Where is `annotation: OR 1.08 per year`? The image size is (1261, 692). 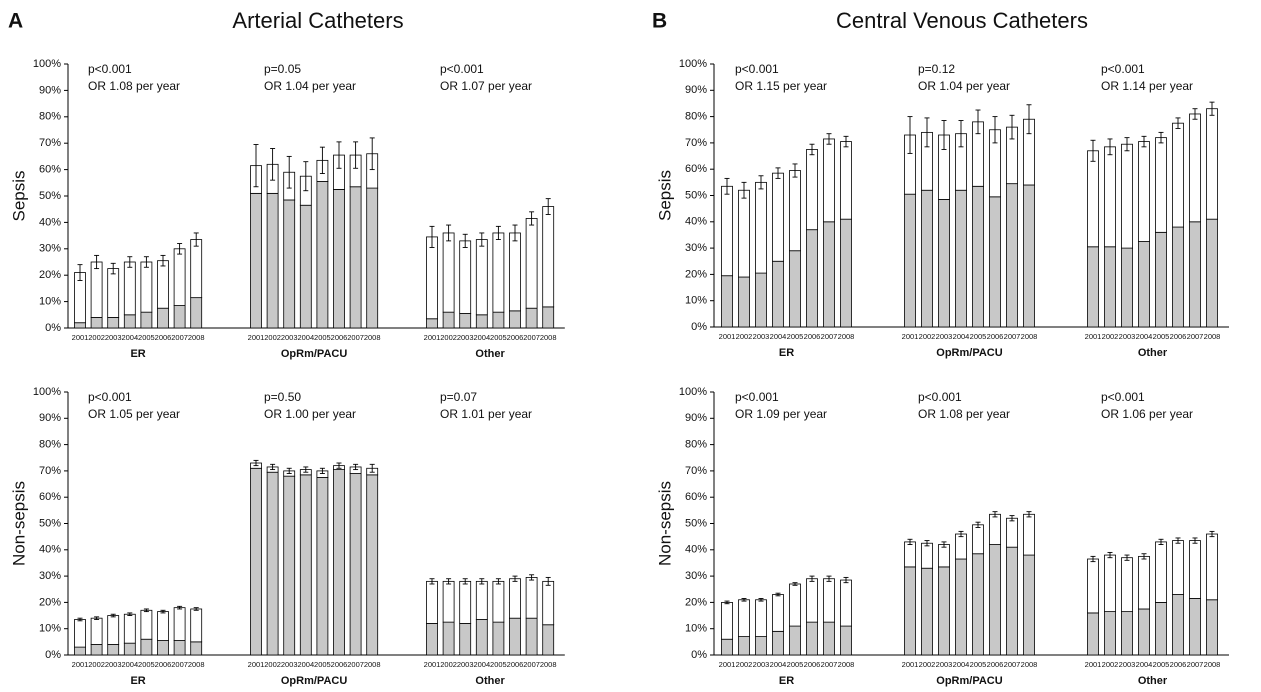 annotation: OR 1.08 per year is located at coordinates (134, 86).